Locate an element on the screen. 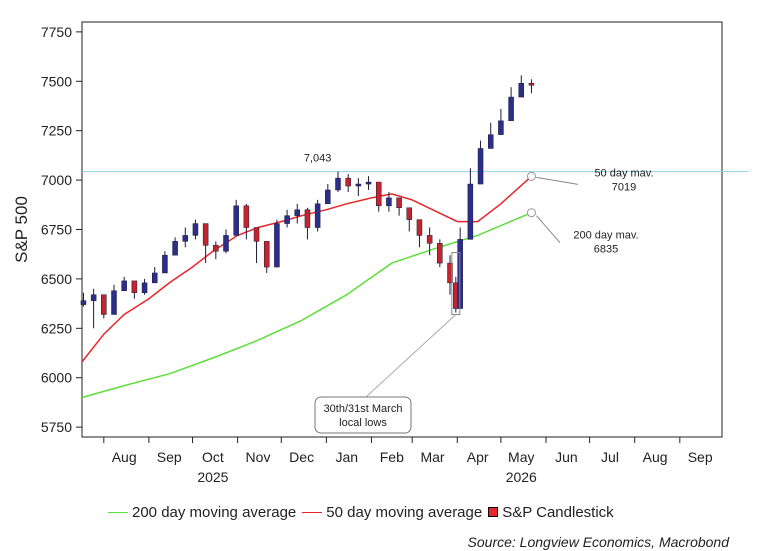 The image size is (763, 551). legend-swatch-candlestick is located at coordinates (493, 512).